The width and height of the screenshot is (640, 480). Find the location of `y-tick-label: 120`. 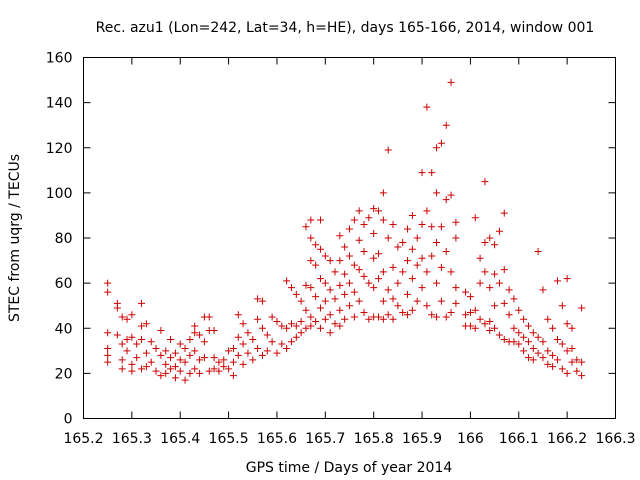

y-tick-label: 120 is located at coordinates (59, 149).